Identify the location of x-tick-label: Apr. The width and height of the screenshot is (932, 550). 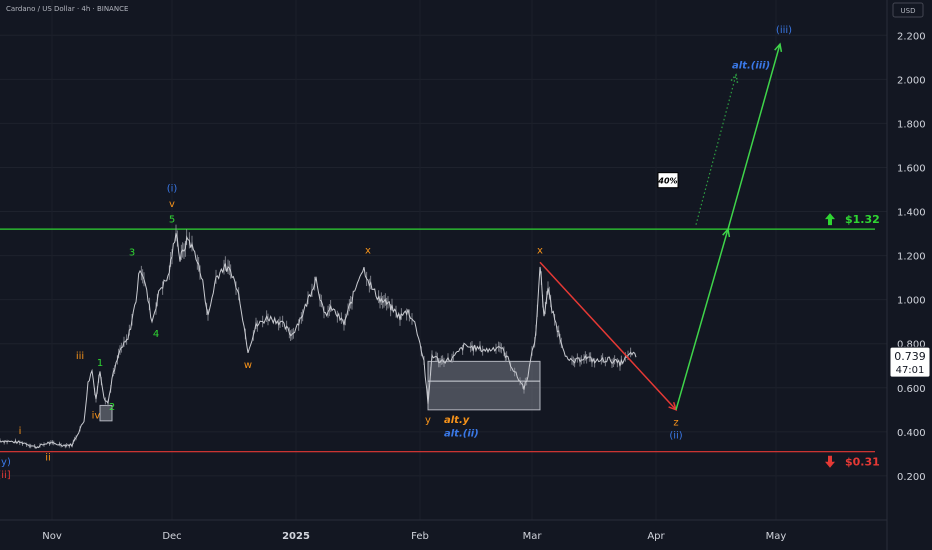
(656, 536).